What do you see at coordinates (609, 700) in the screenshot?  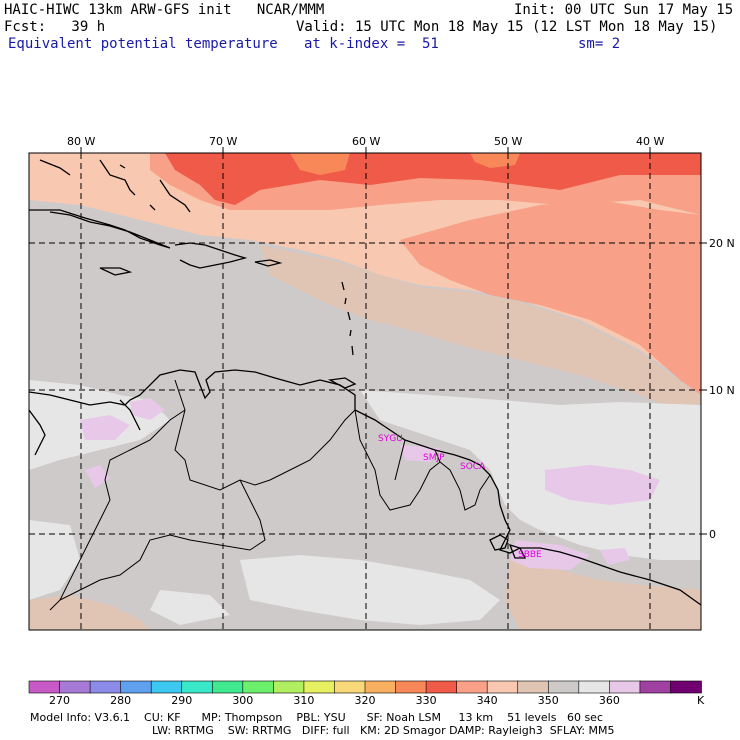 I see `colorbar-tick-label: 360` at bounding box center [609, 700].